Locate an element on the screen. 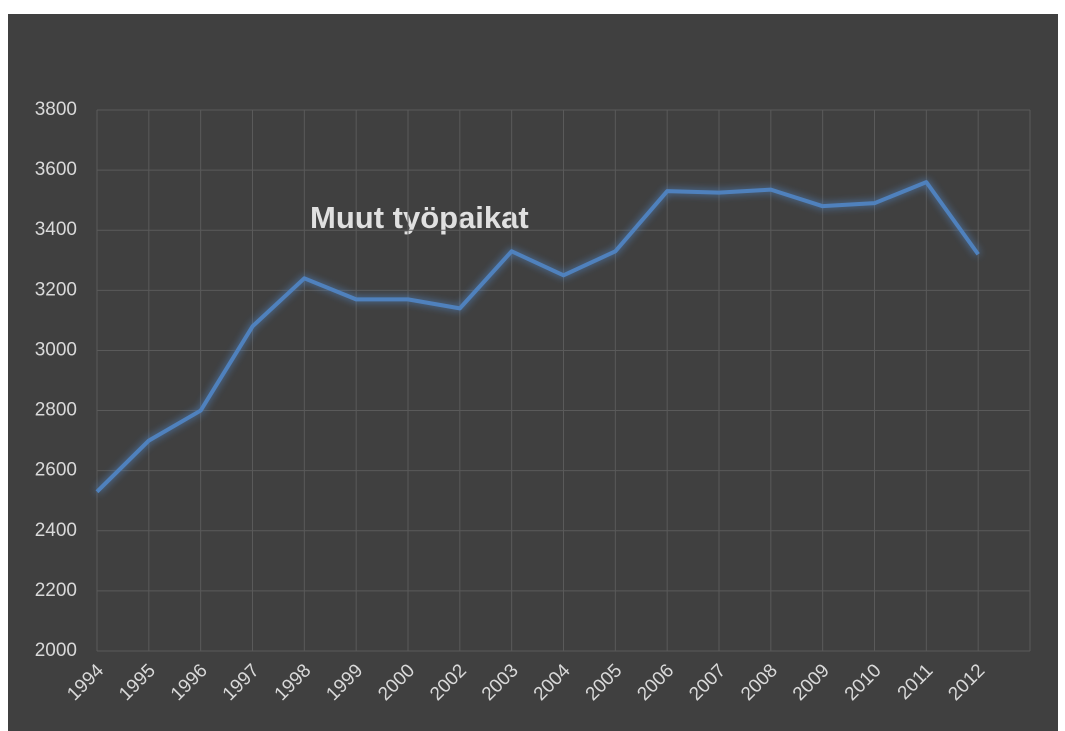 Image resolution: width=1065 pixels, height=731 pixels. y-tick-label: 2600 is located at coordinates (56, 470).